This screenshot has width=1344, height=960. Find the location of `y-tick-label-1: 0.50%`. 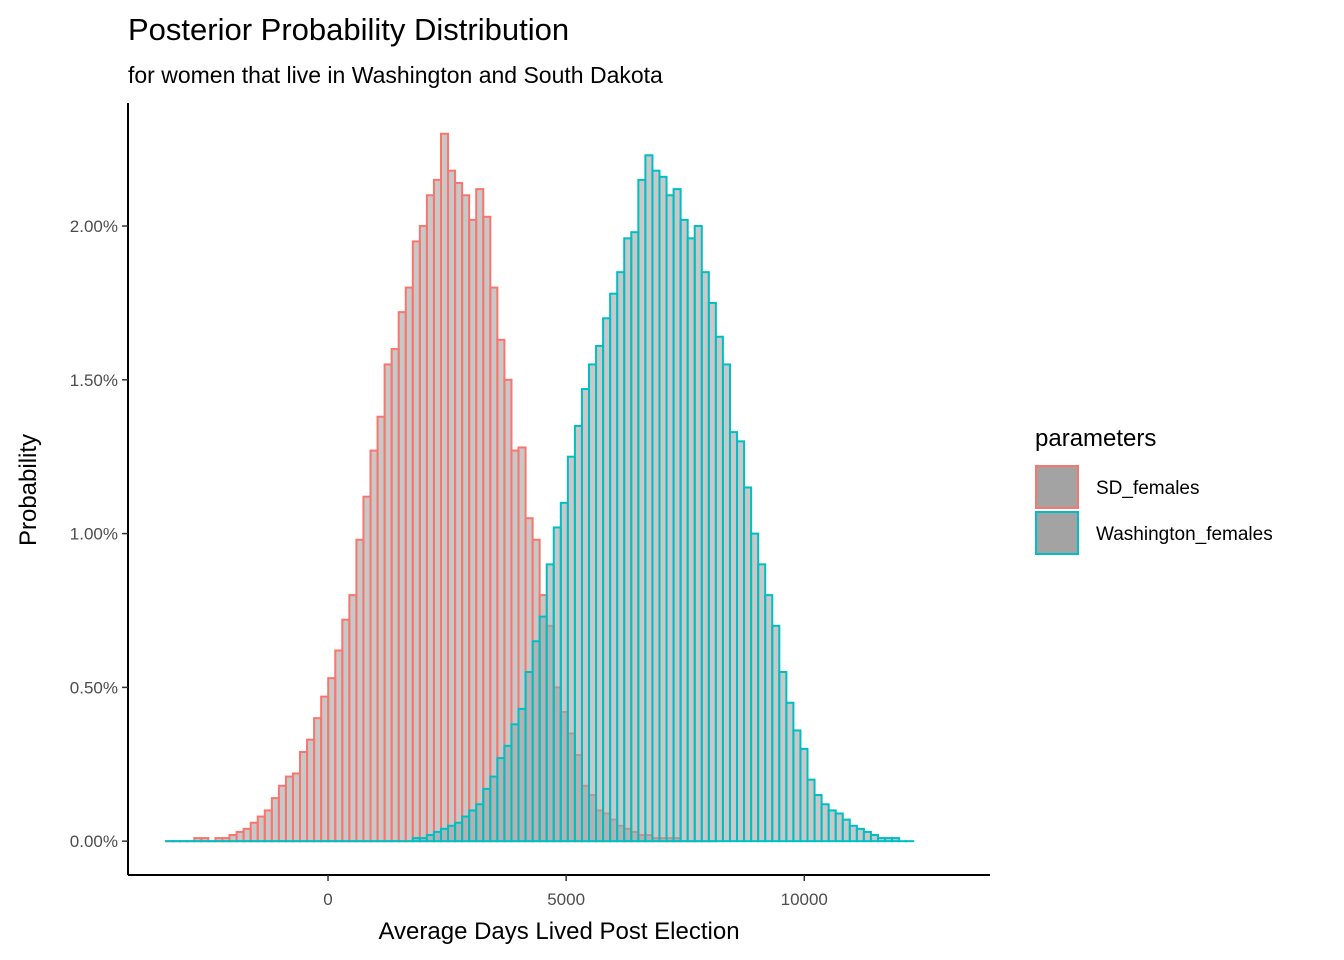

y-tick-label-1: 0.50% is located at coordinates (94, 687).